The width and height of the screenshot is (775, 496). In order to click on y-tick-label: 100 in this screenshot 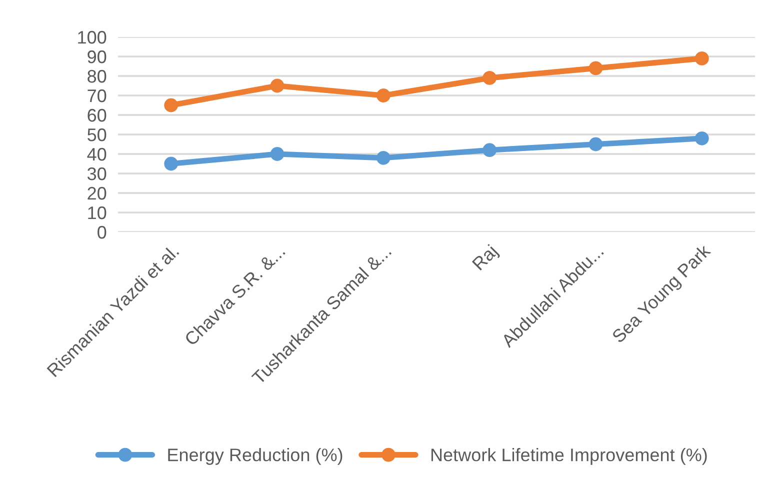, I will do `click(92, 37)`.